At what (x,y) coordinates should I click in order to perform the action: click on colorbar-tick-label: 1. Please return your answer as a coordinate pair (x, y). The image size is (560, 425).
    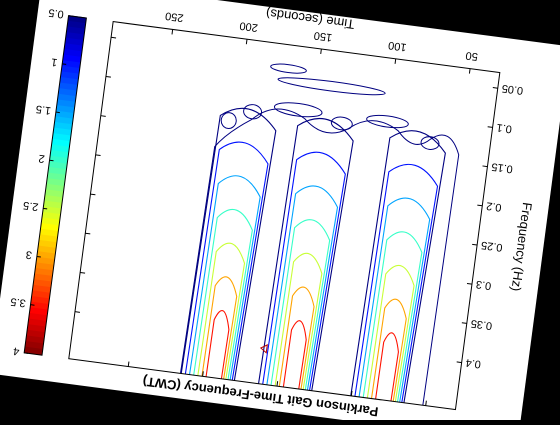
    Looking at the image, I should click on (55, 62).